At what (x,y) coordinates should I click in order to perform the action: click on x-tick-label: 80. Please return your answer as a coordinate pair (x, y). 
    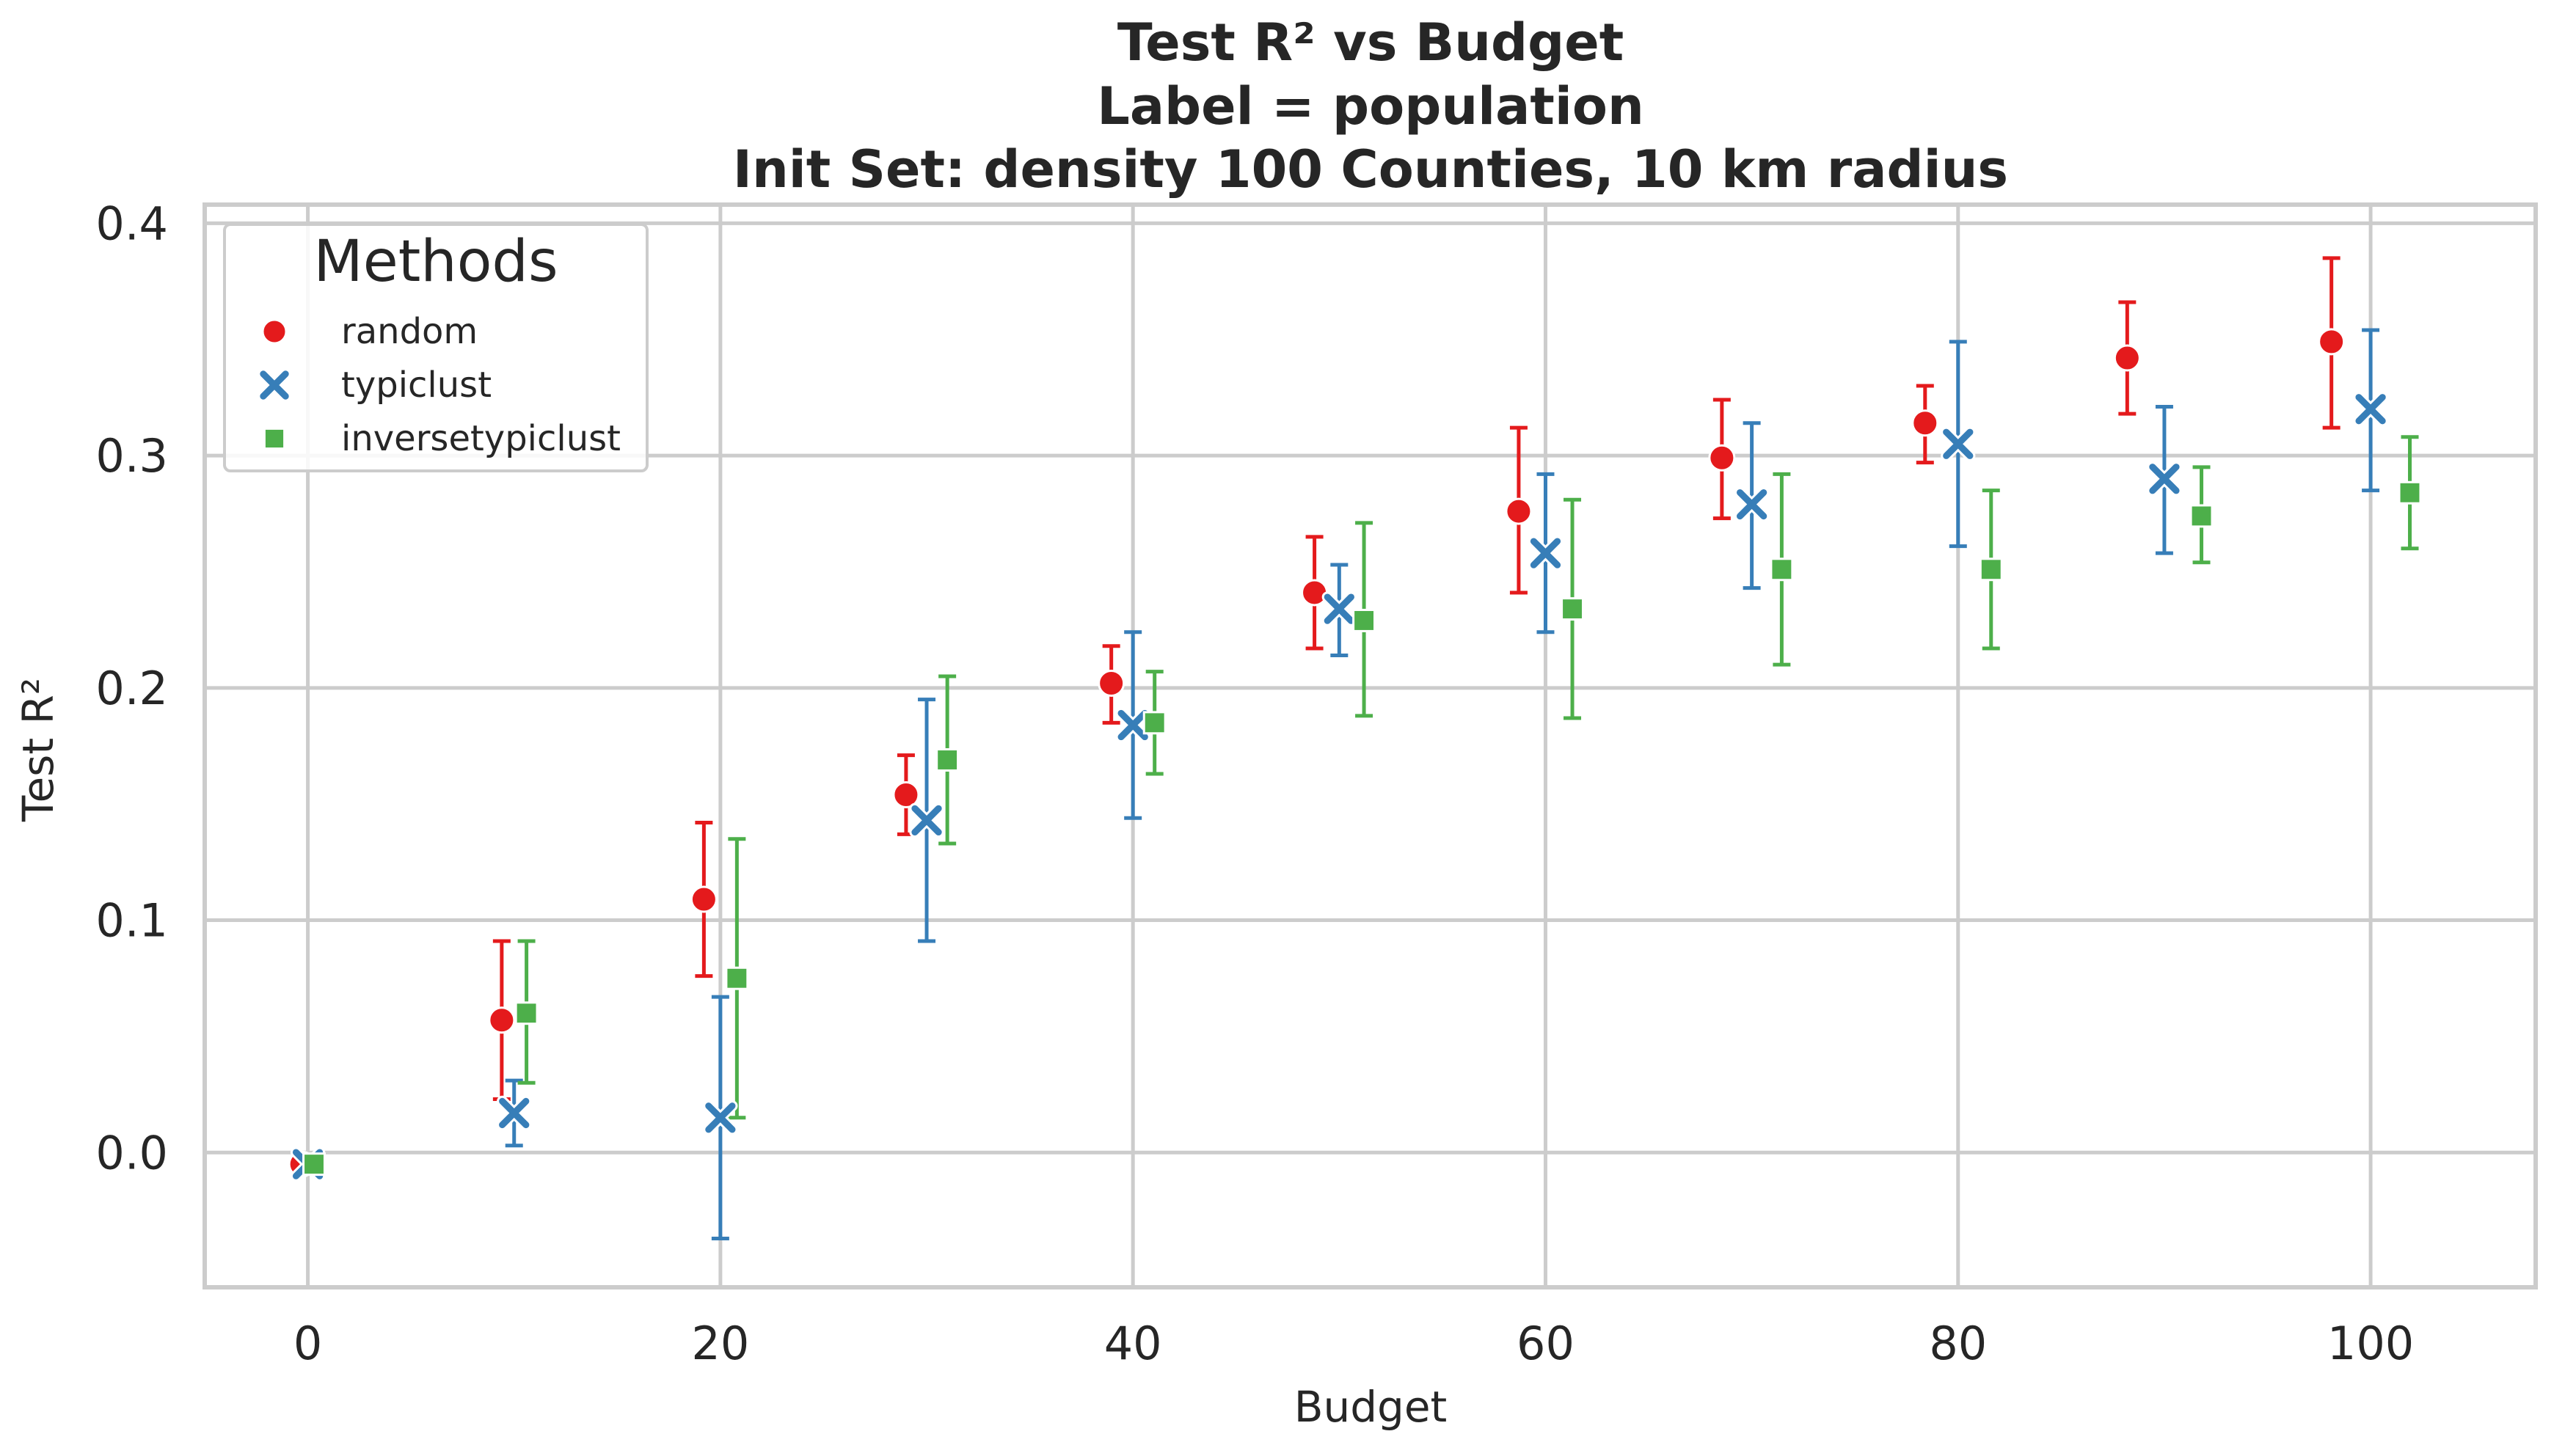
    Looking at the image, I should click on (1958, 1343).